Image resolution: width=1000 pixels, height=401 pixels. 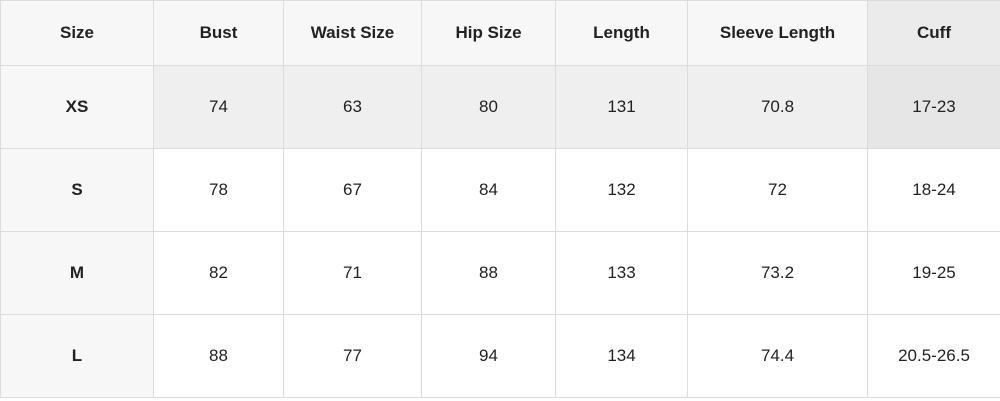 I want to click on value-cell: 20.5-26.5, so click(x=933, y=356).